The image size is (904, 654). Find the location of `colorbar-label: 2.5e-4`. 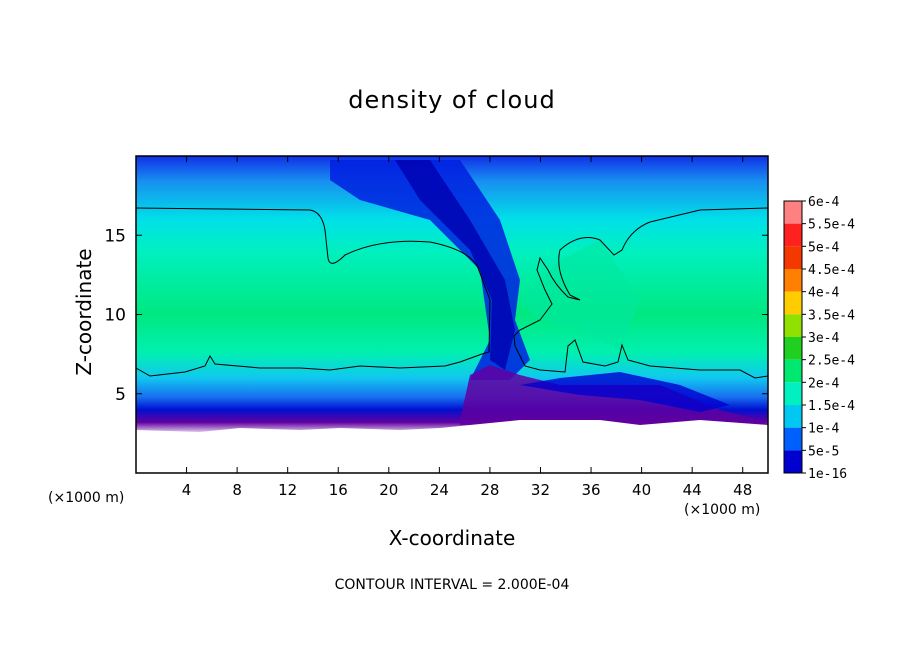

colorbar-label: 2.5e-4 is located at coordinates (831, 361).